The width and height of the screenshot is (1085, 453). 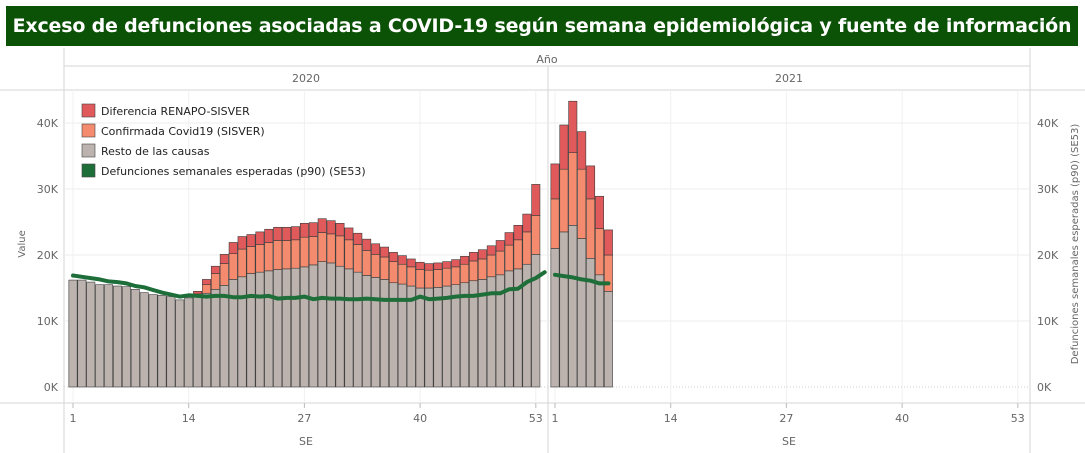 What do you see at coordinates (411, 276) in the screenshot?
I see `bar-2020-conf-w39` at bounding box center [411, 276].